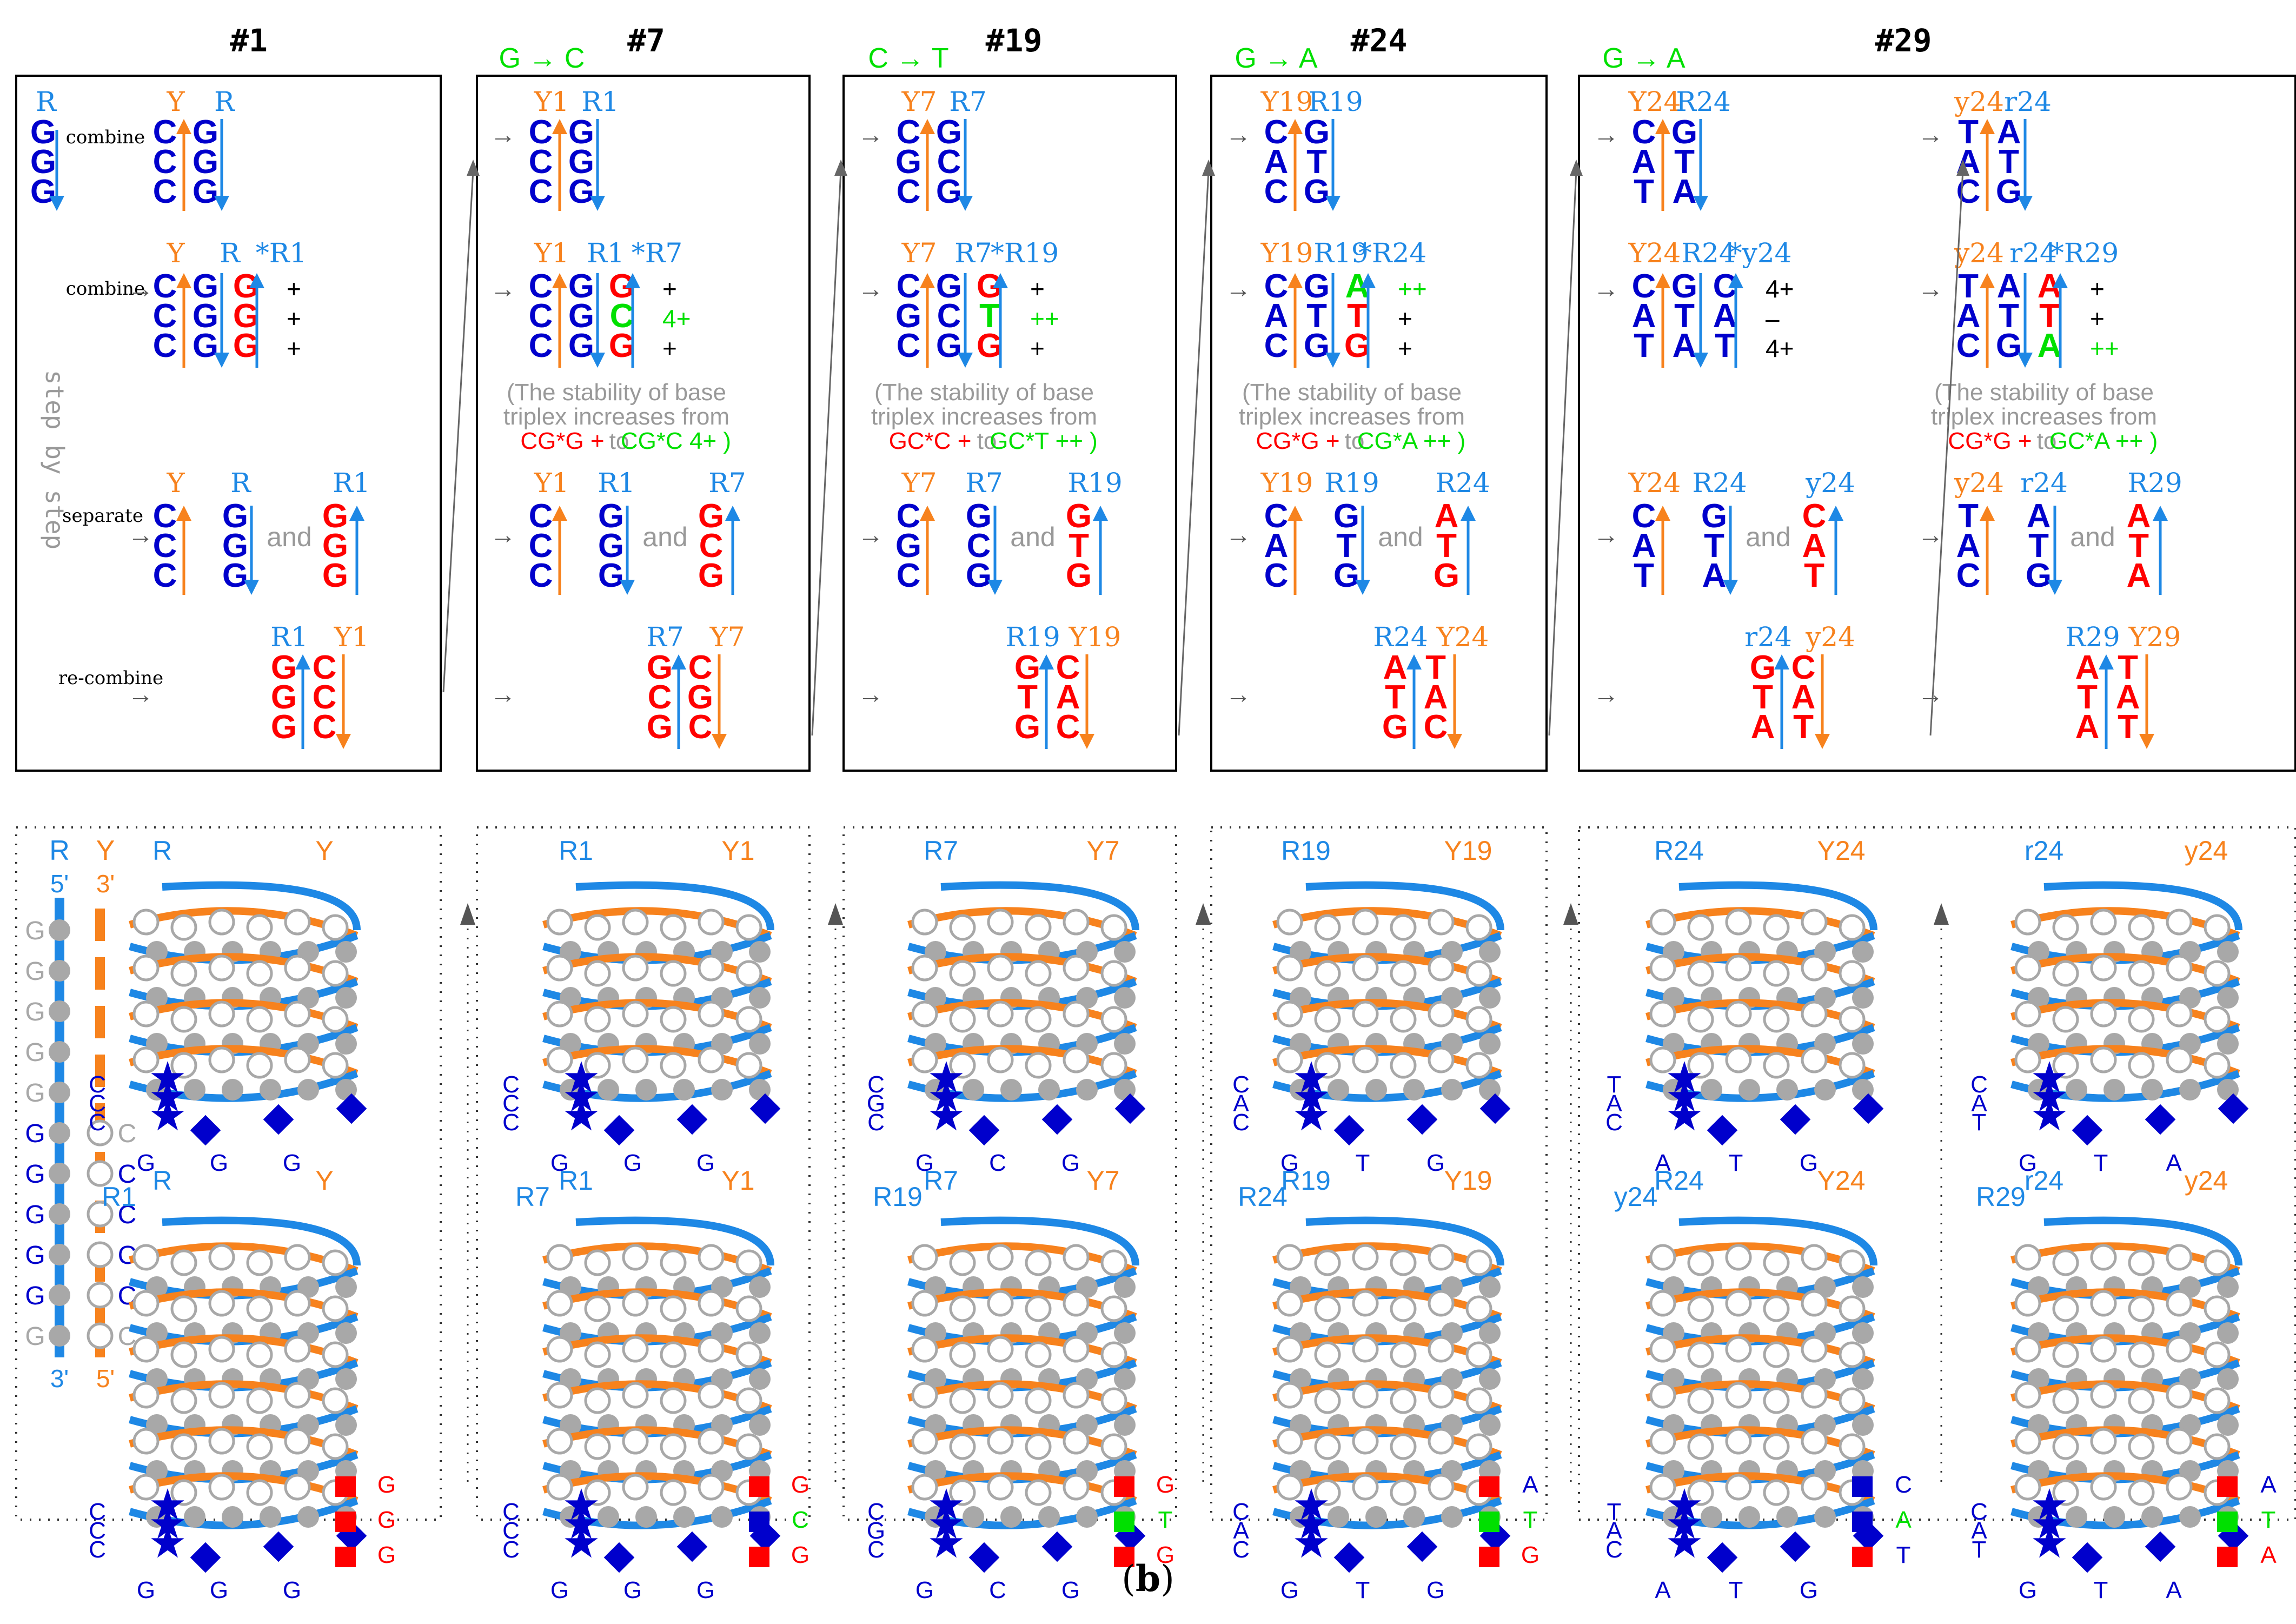 The image size is (2296, 1624). I want to click on triplex-pur-label: R7, so click(973, 253).